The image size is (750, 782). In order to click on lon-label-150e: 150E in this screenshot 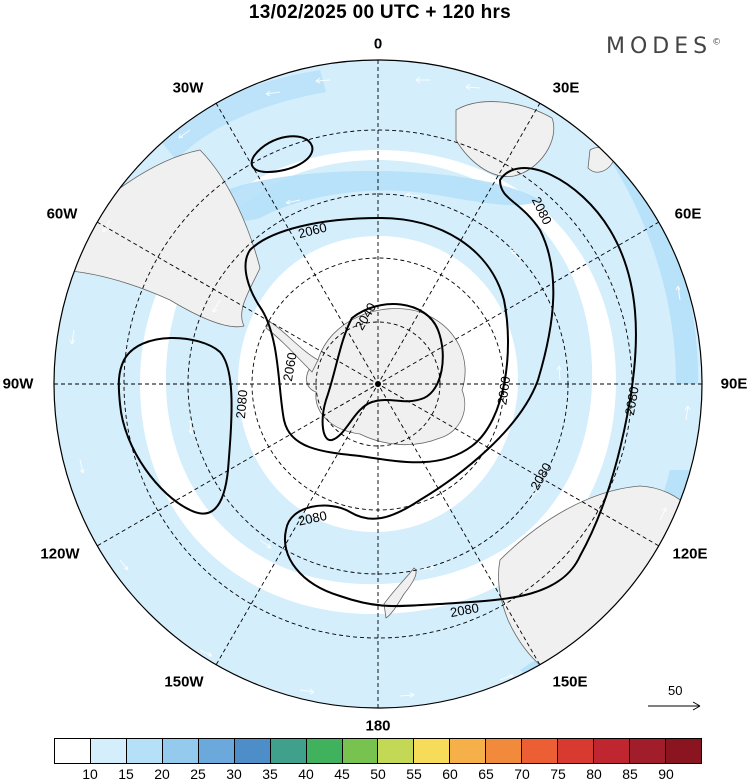, I will do `click(570, 682)`.